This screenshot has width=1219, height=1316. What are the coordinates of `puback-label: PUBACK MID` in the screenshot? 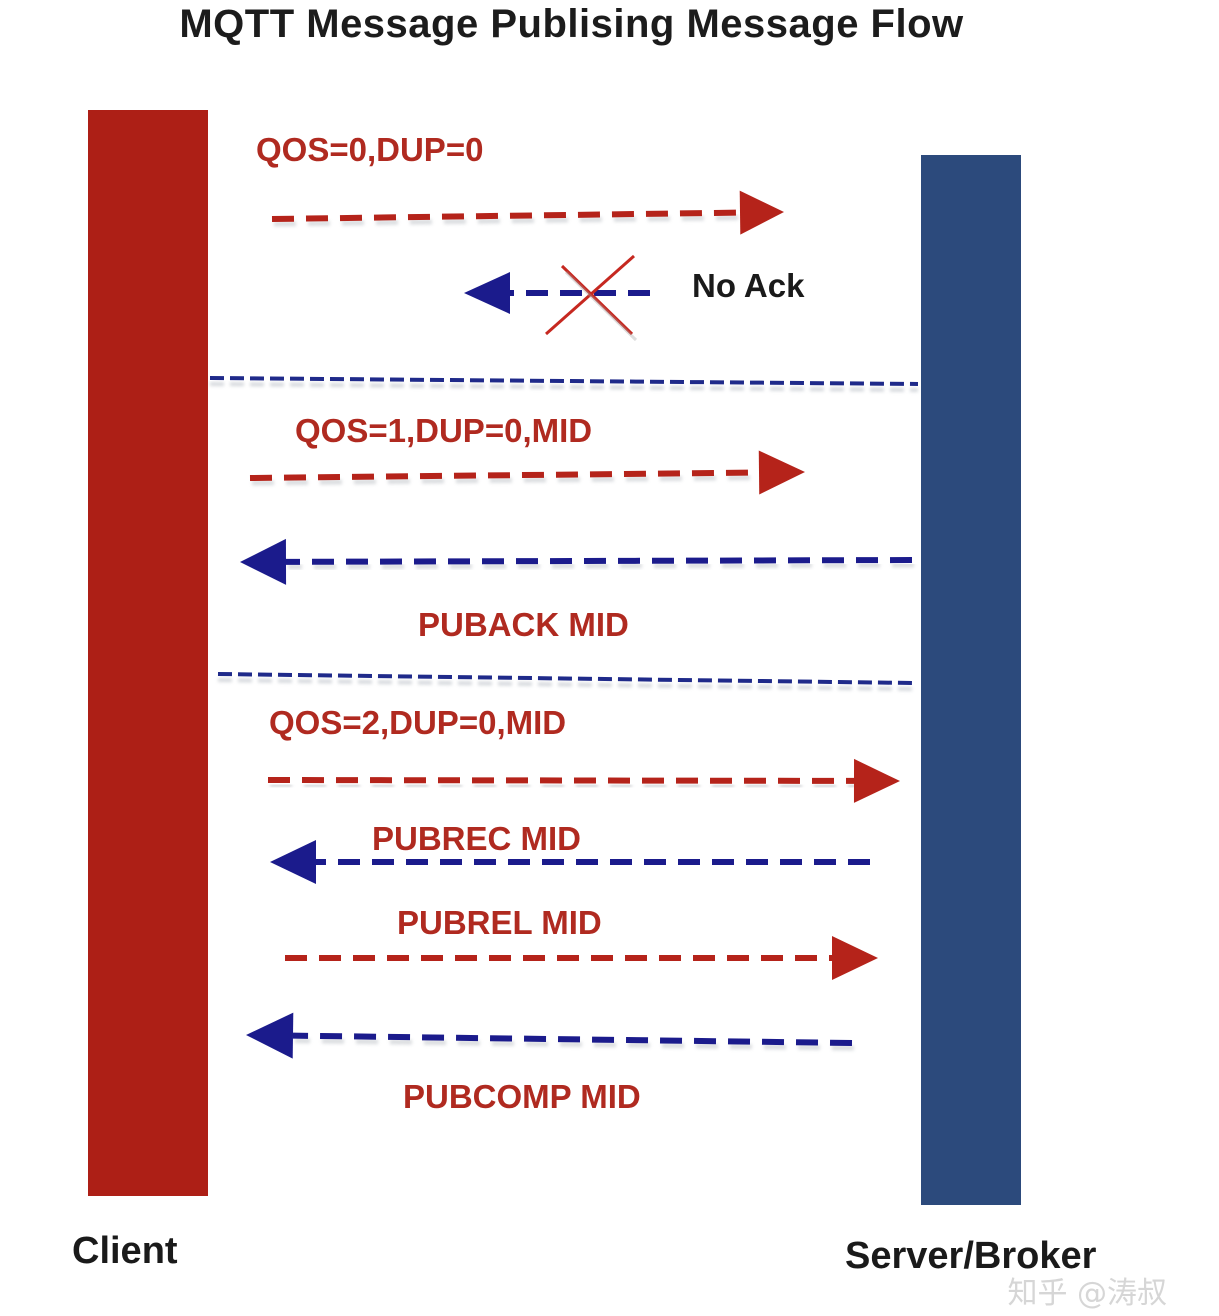 It's located at (523, 624).